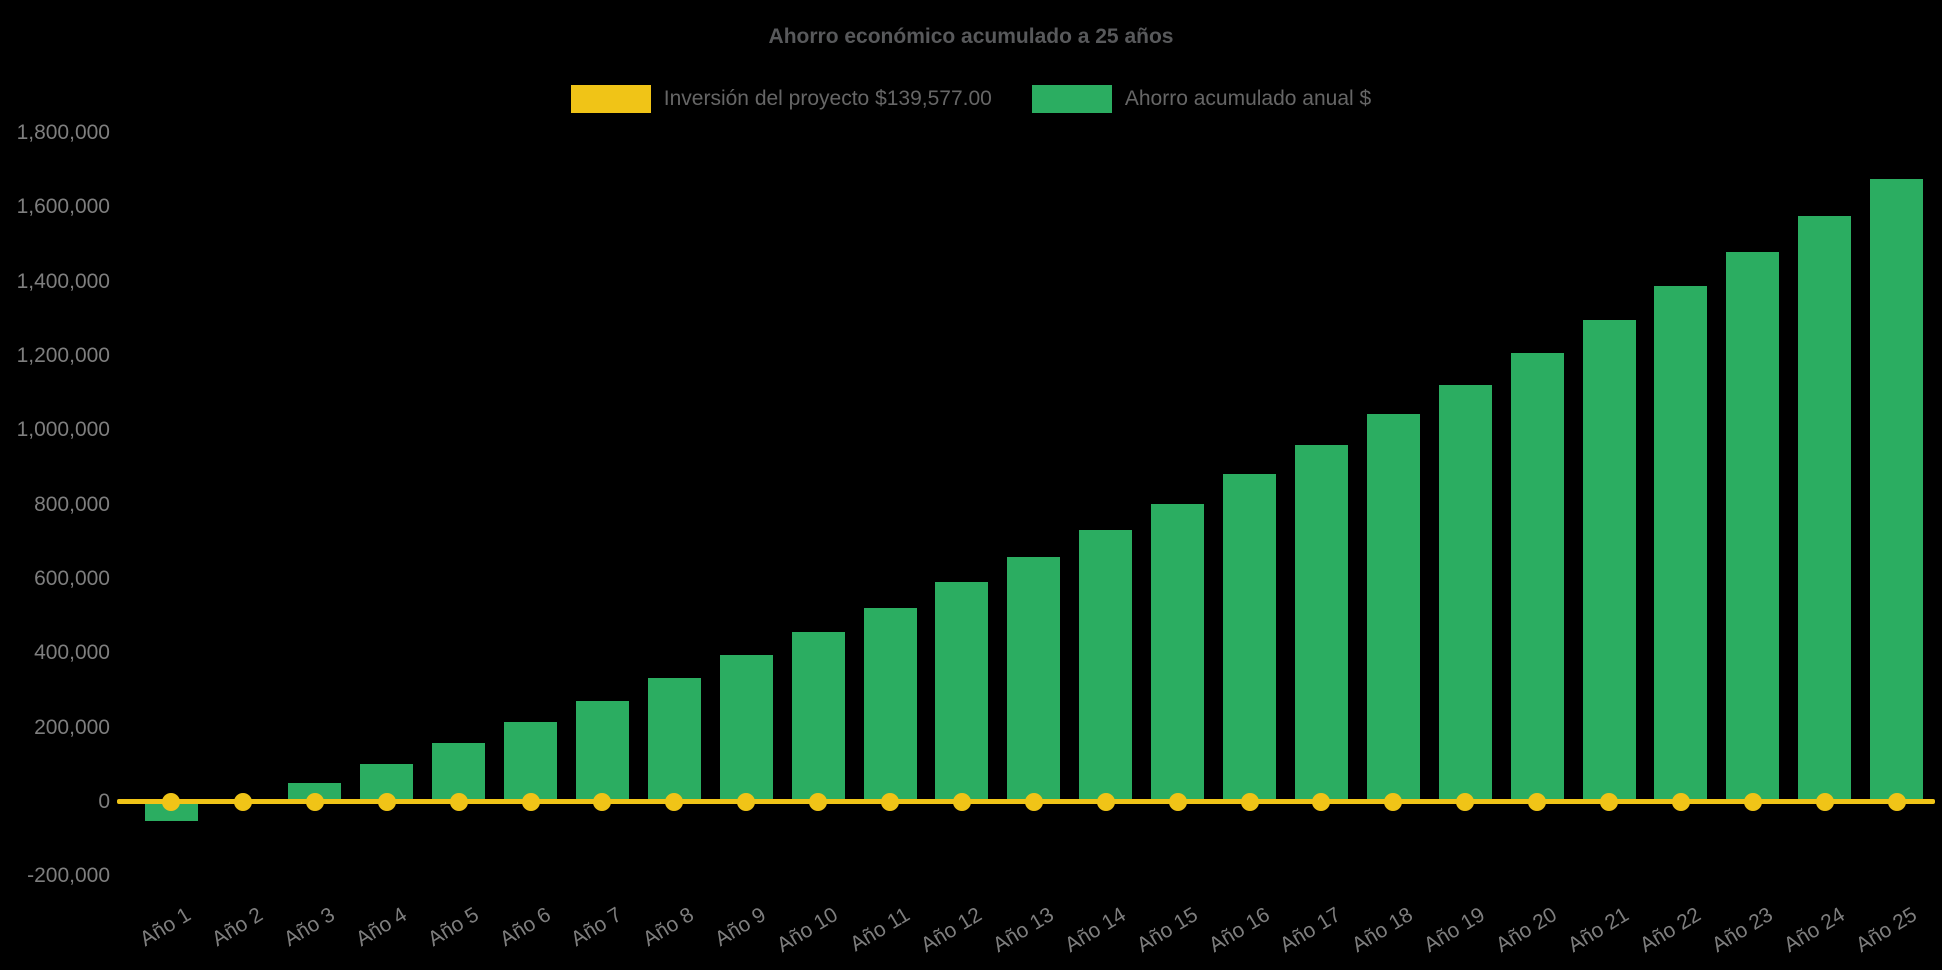 Image resolution: width=1942 pixels, height=970 pixels. Describe the element at coordinates (1071, 99) in the screenshot. I see `legend-swatch-savings` at that location.